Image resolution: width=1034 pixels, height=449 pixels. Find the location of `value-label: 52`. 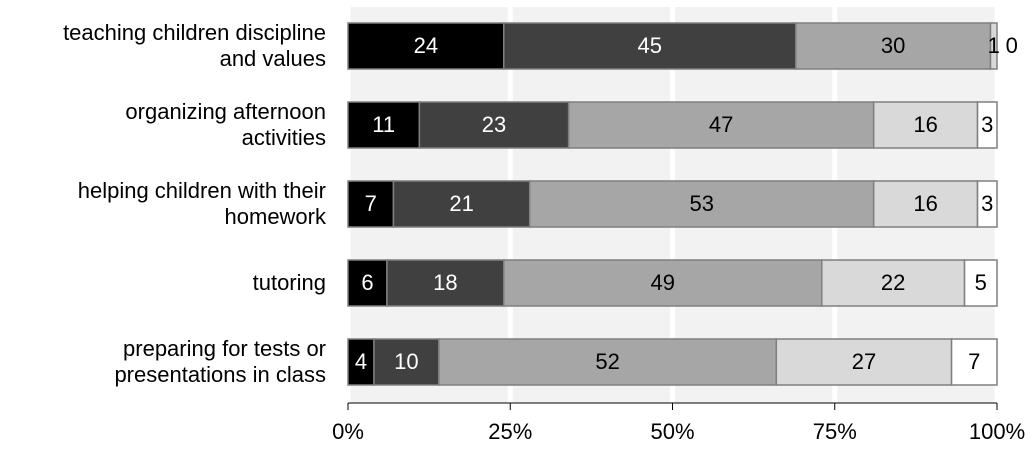

value-label: 52 is located at coordinates (607, 361).